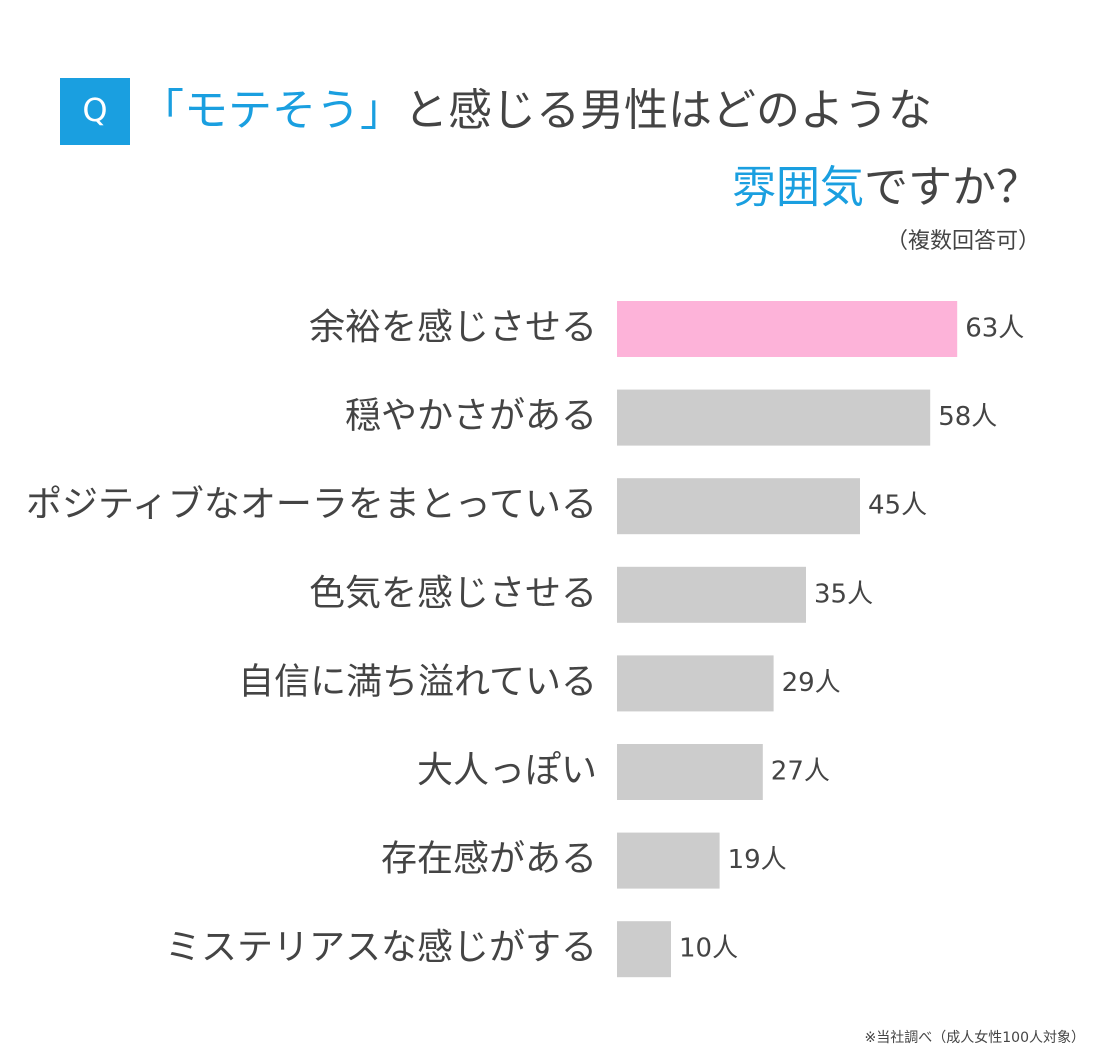 Image resolution: width=1100 pixels, height=1055 pixels. What do you see at coordinates (952, 187) in the screenshot?
I see `title-text: ですか？` at bounding box center [952, 187].